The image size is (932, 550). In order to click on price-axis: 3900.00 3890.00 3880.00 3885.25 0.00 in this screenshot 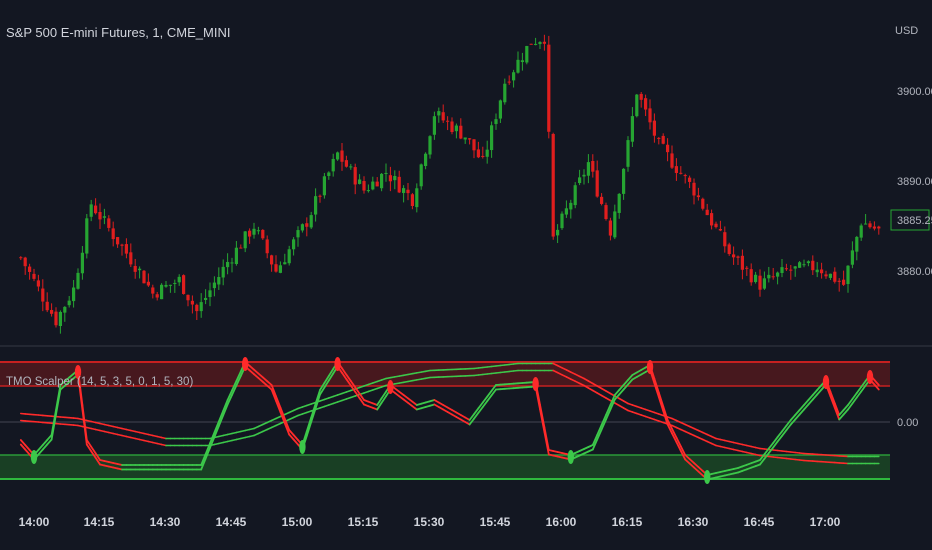, I will do `click(911, 257)`.